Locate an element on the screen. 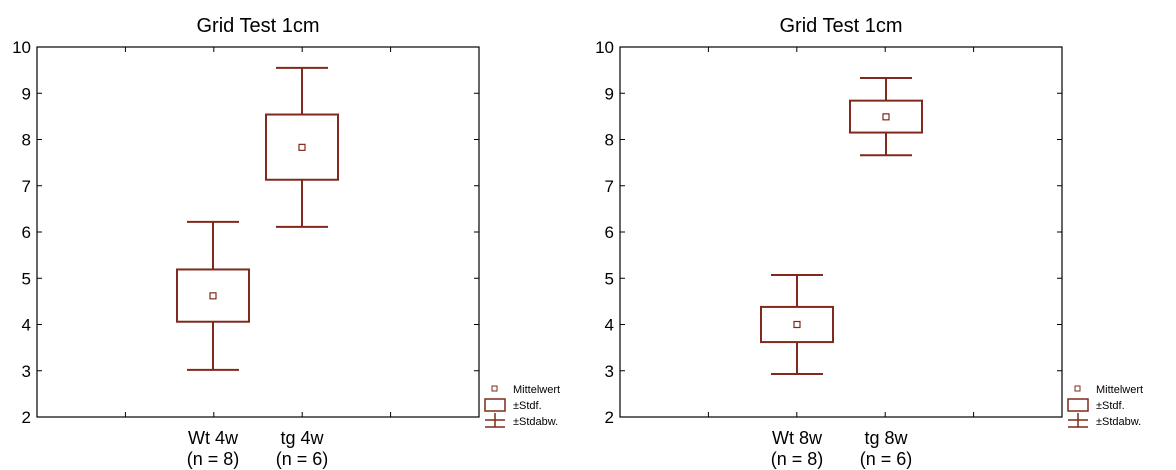 Image resolution: width=1176 pixels, height=470 pixels. category-label: Wt 4w is located at coordinates (213, 438).